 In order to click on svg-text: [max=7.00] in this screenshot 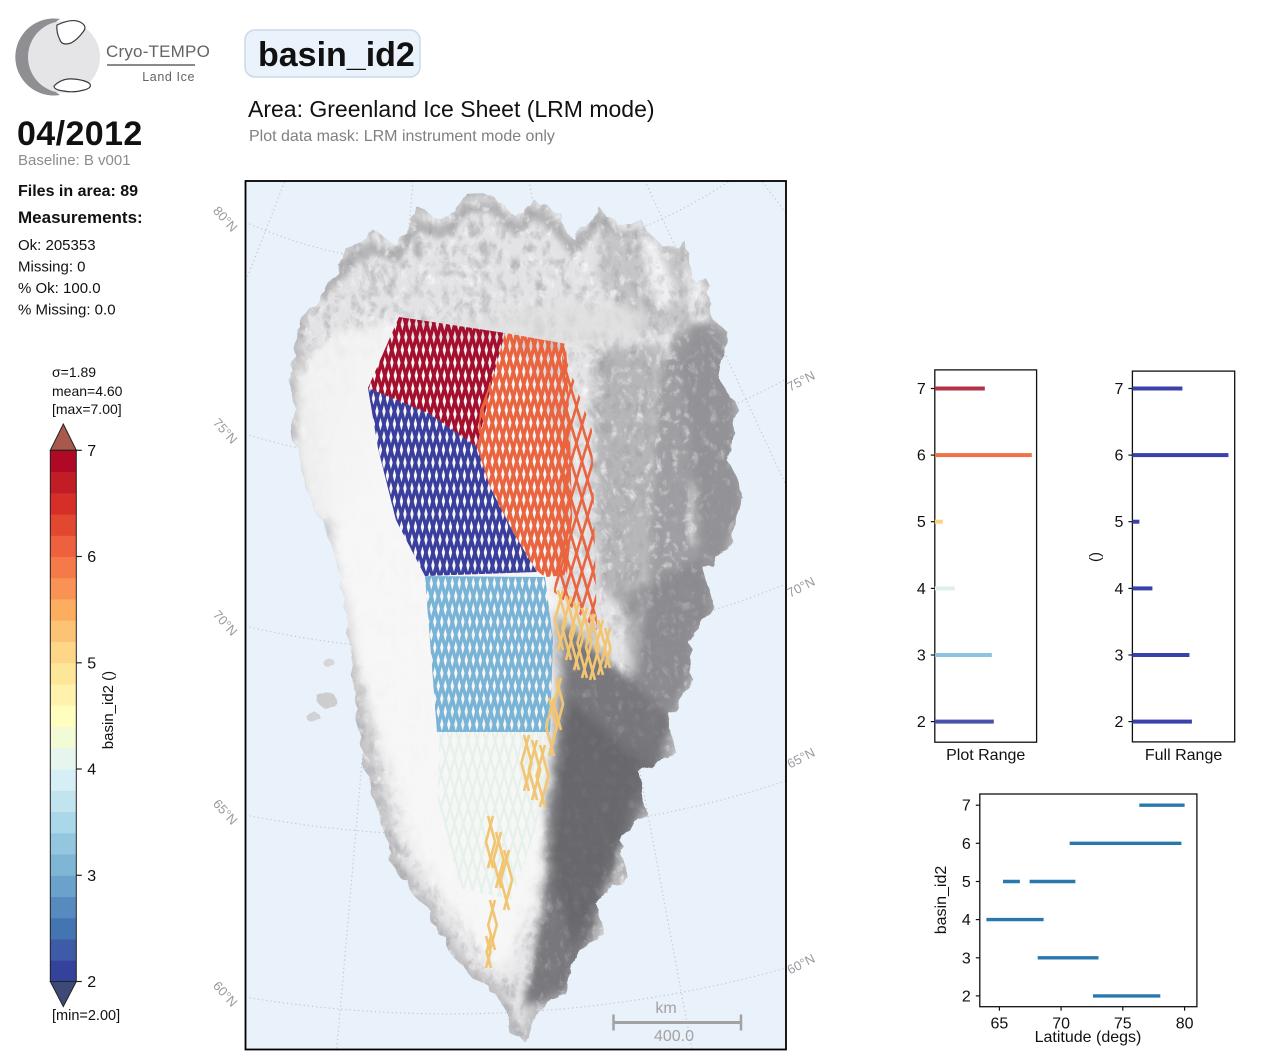, I will do `click(87, 409)`.